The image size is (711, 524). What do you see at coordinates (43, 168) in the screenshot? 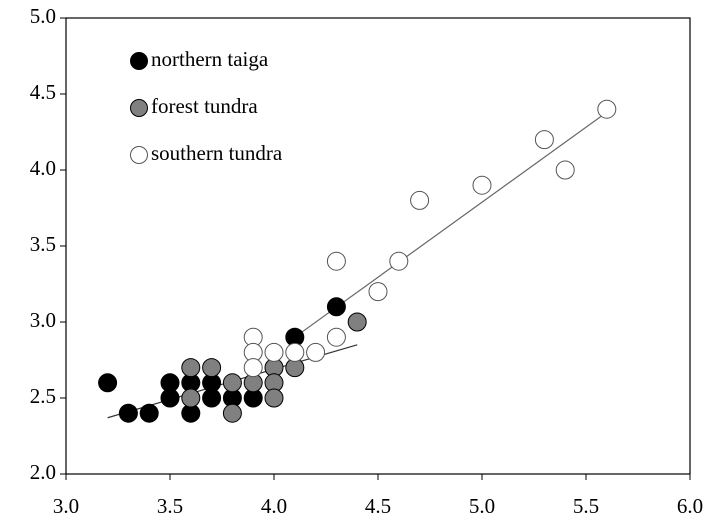
I see `y-tick-label: 4.0` at bounding box center [43, 168].